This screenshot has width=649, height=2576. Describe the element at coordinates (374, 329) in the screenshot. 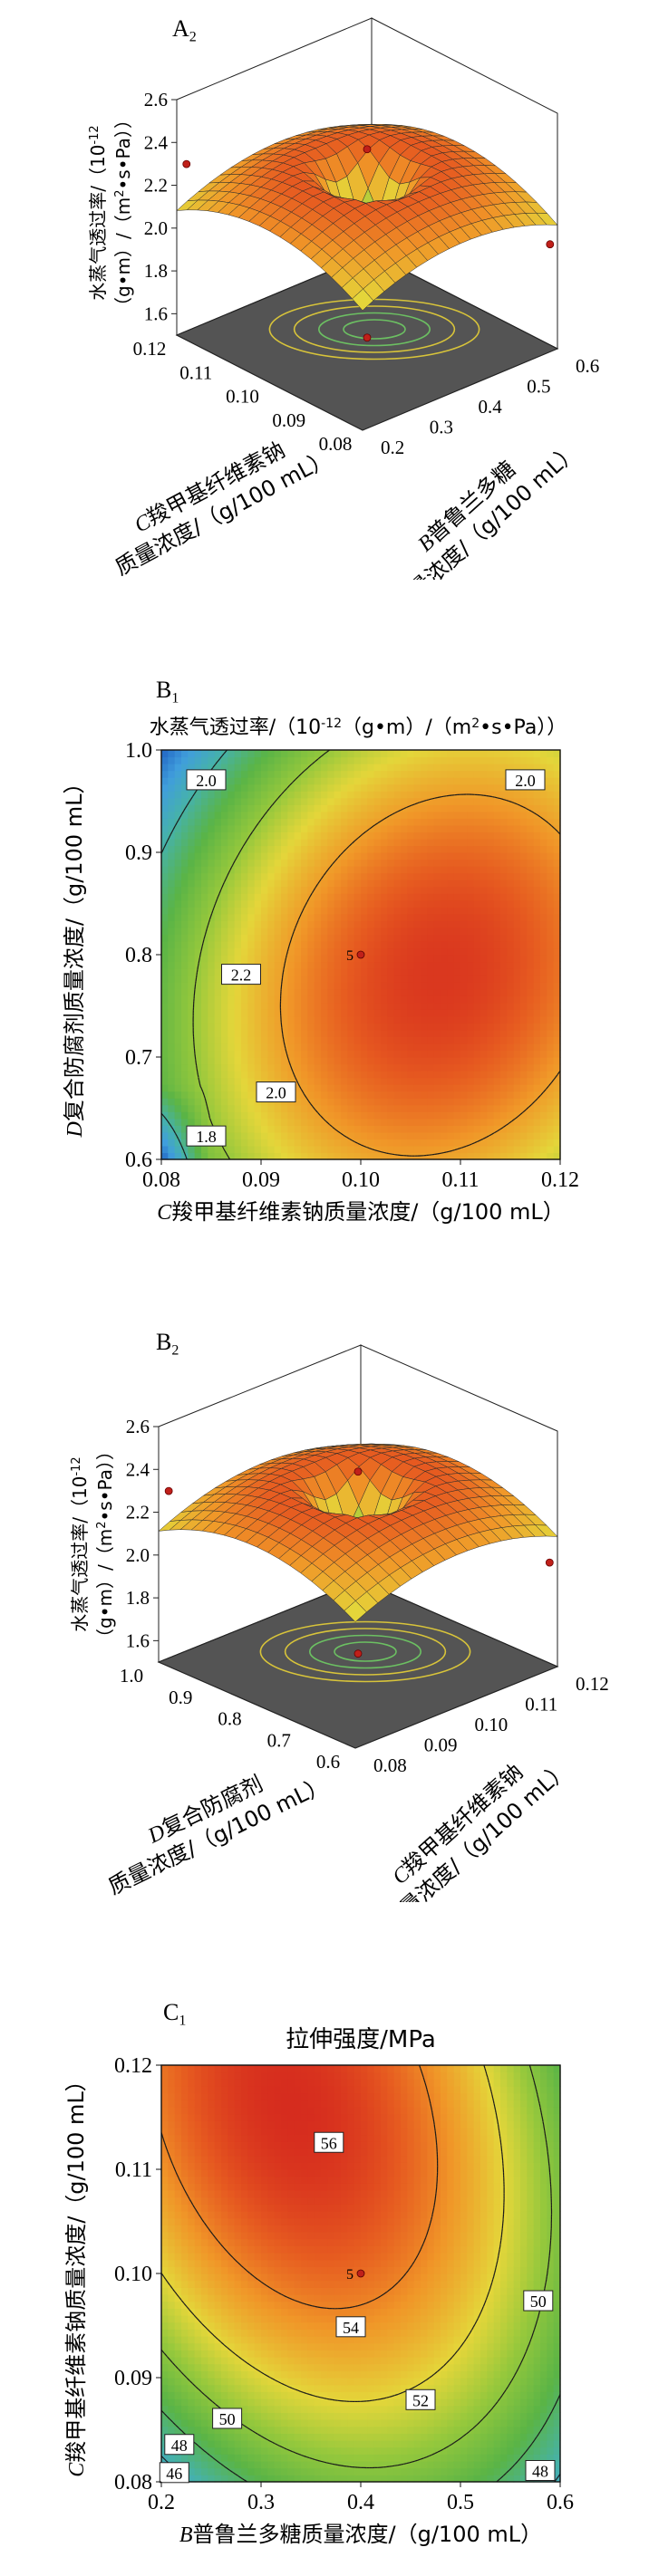

I see `floor-contour` at that location.